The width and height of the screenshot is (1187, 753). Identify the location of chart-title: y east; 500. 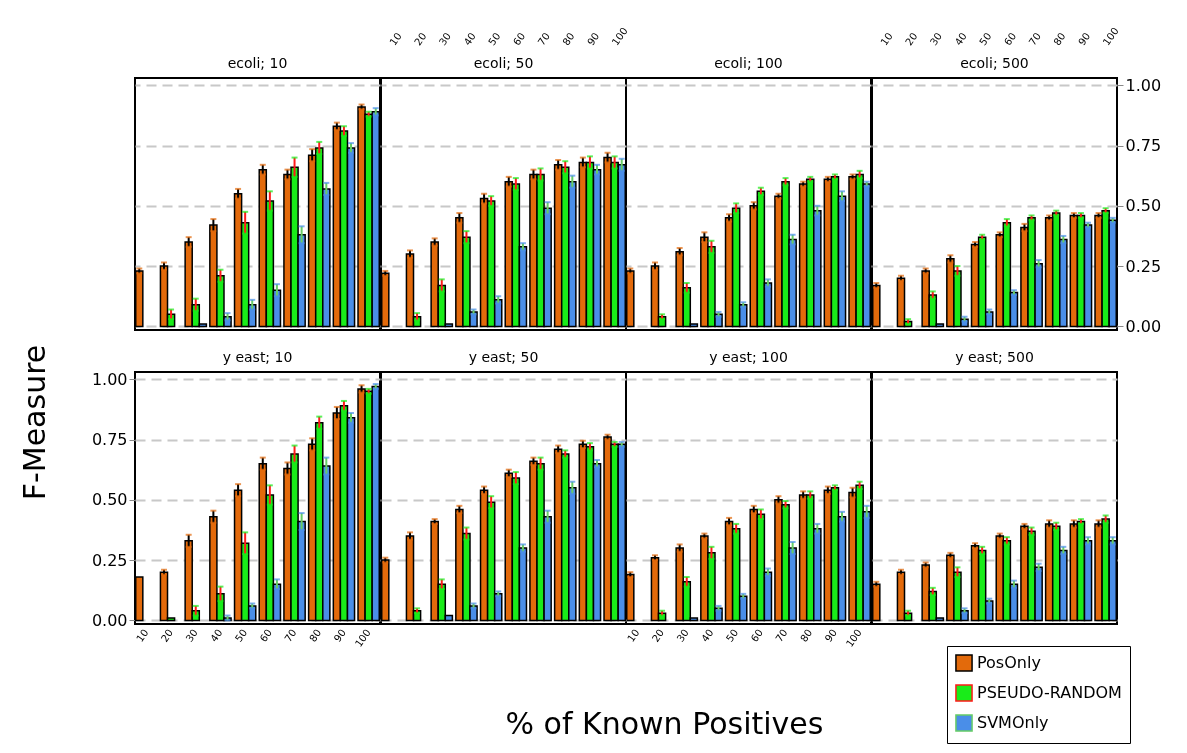
(994, 357).